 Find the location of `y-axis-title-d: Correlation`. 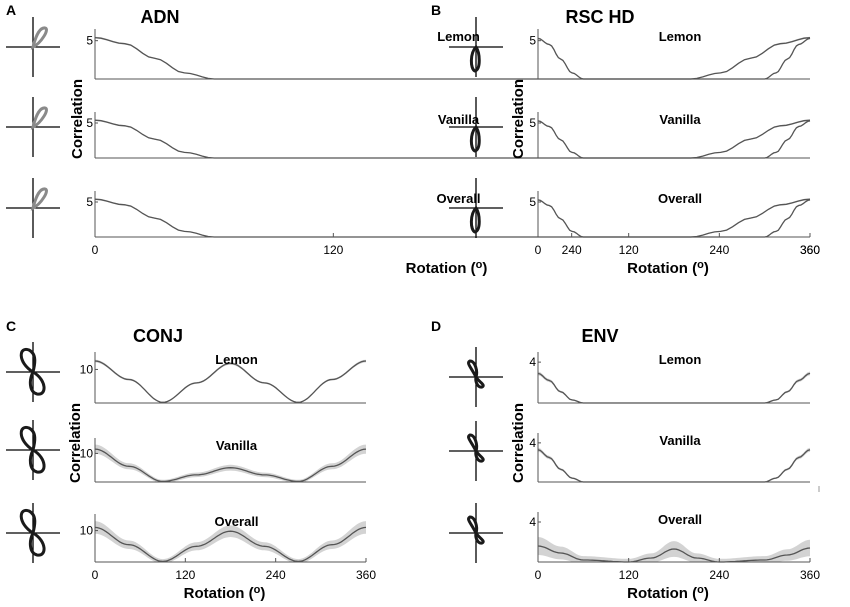

y-axis-title-d: Correlation is located at coordinates (518, 443).